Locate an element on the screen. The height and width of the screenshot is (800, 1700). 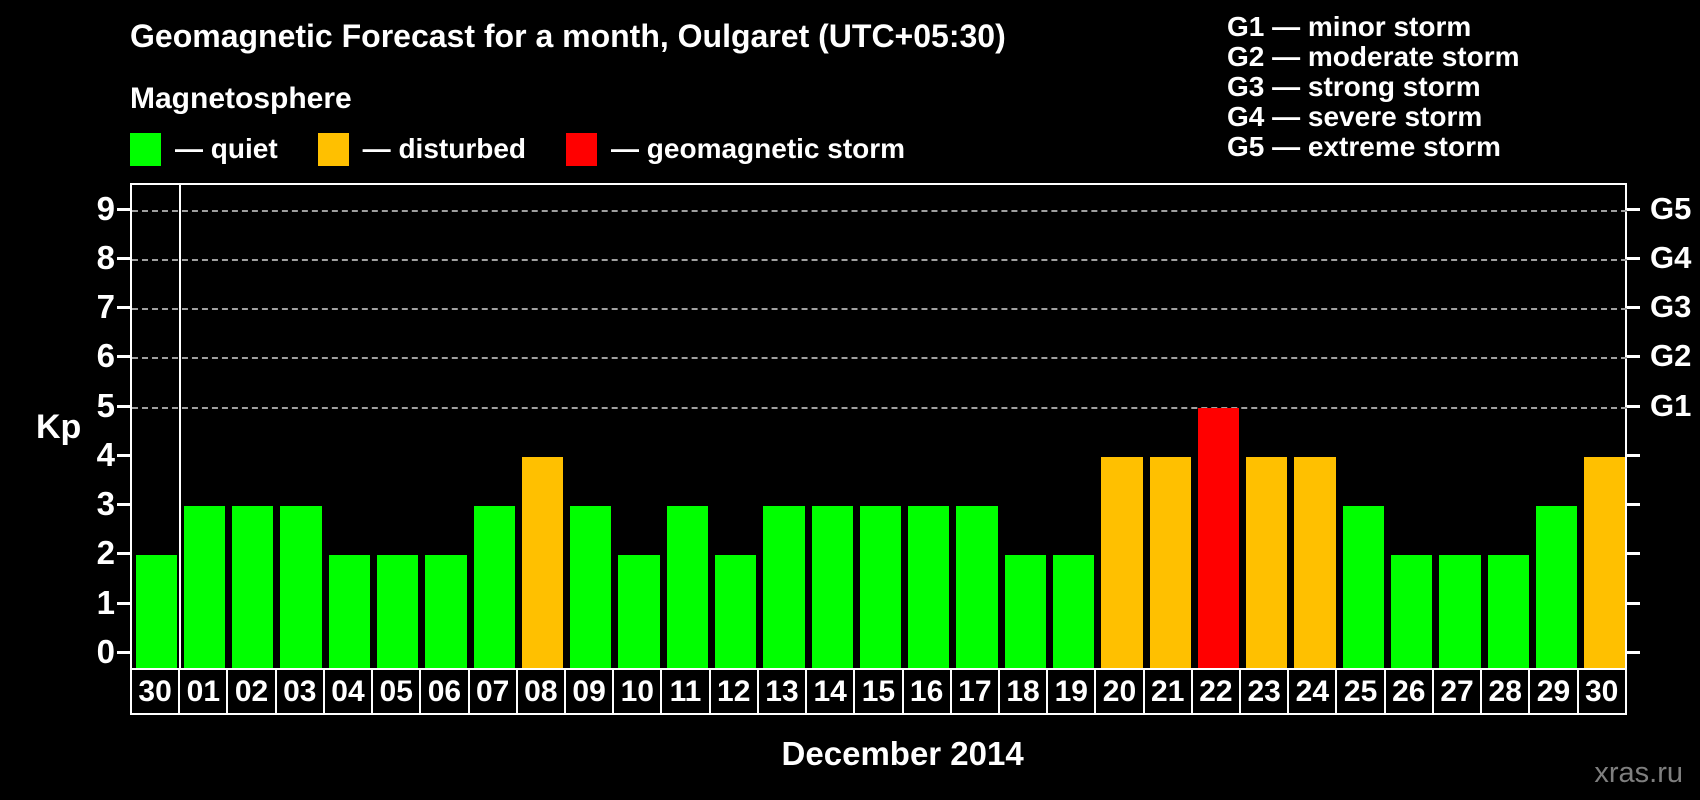
disturbed-swatch-icon is located at coordinates (333, 149).